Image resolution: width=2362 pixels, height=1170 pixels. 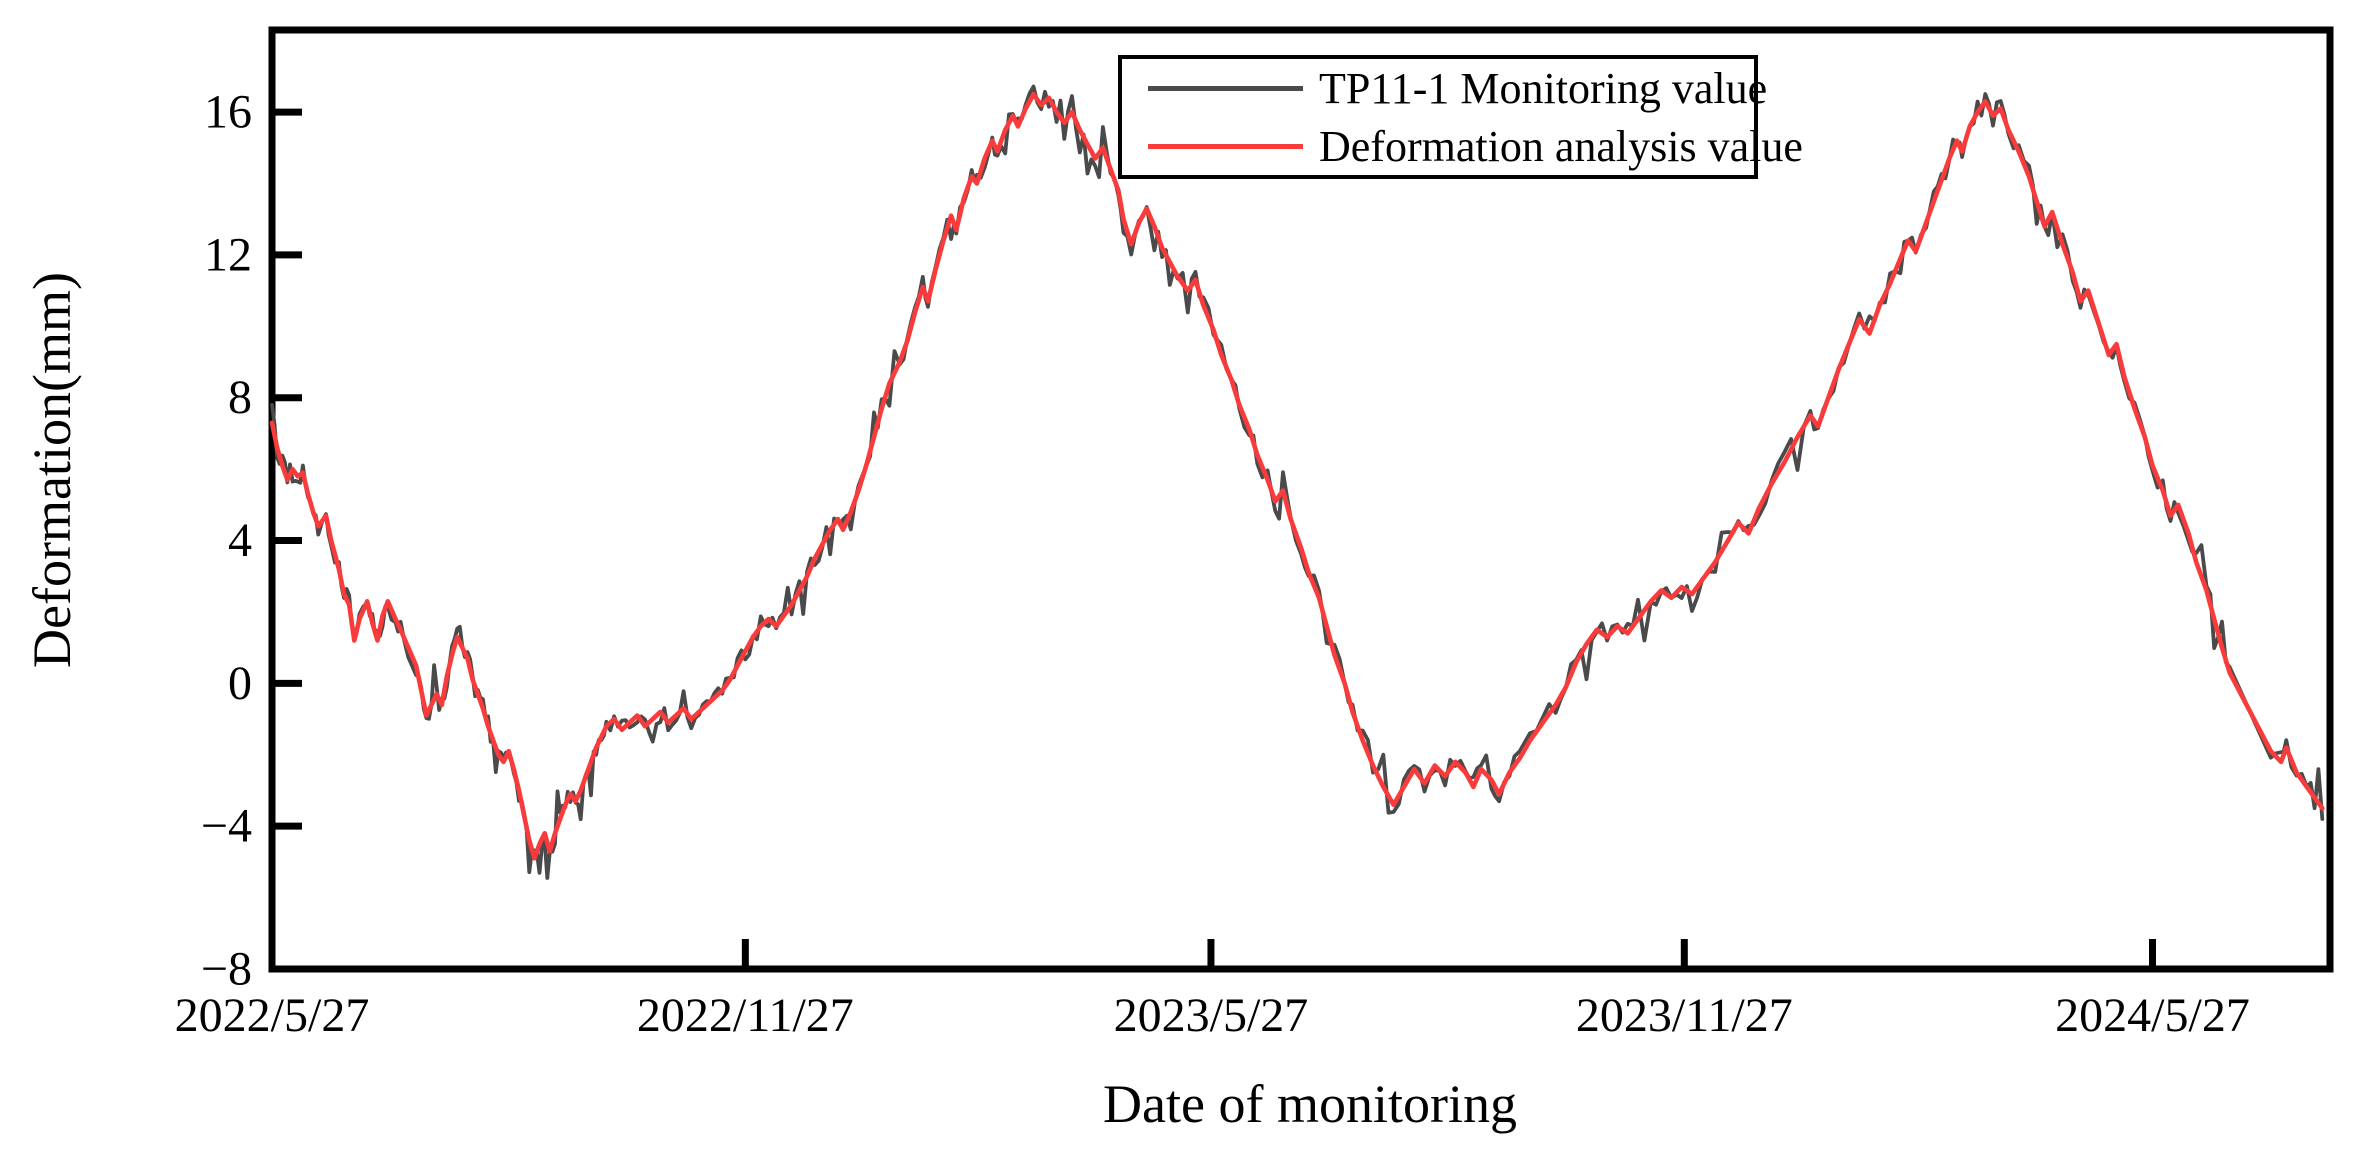 I want to click on y-tick-label: 16, so click(x=228, y=112).